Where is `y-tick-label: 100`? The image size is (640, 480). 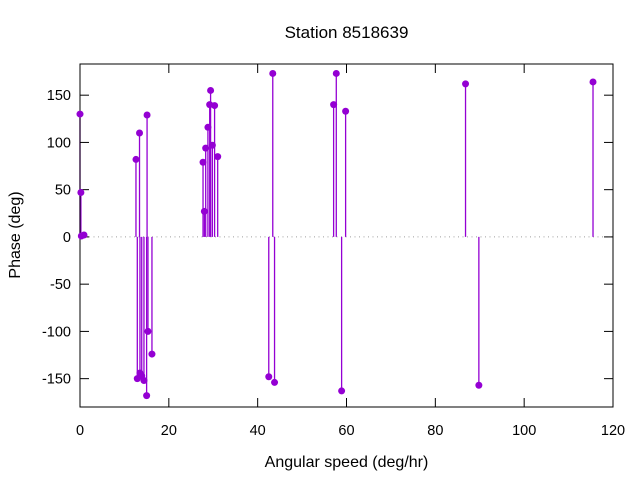 y-tick-label: 100 is located at coordinates (59, 143).